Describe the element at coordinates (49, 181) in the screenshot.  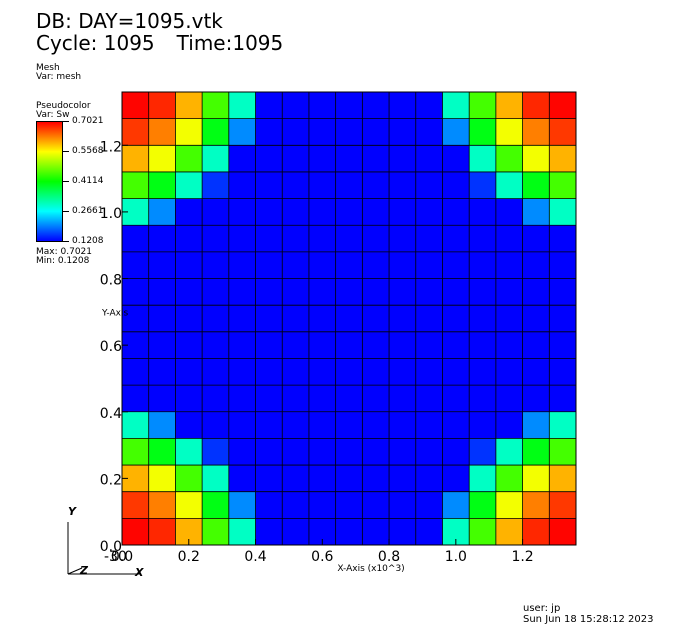
I see `colorbar` at that location.